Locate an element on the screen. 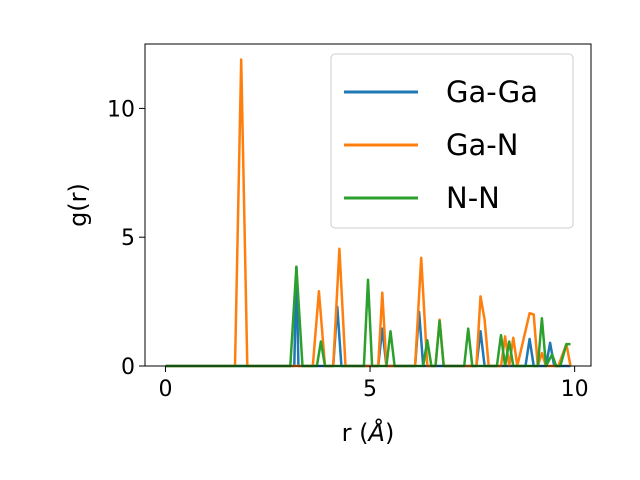  y-tick-label: 5 is located at coordinates (128, 238).